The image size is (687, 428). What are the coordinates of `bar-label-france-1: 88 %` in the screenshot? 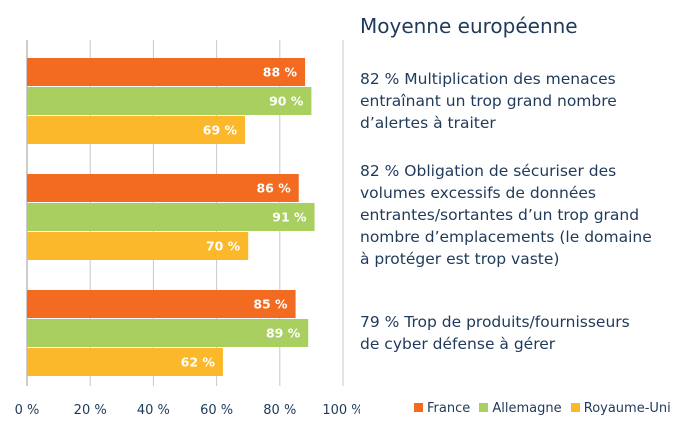 It's located at (280, 72).